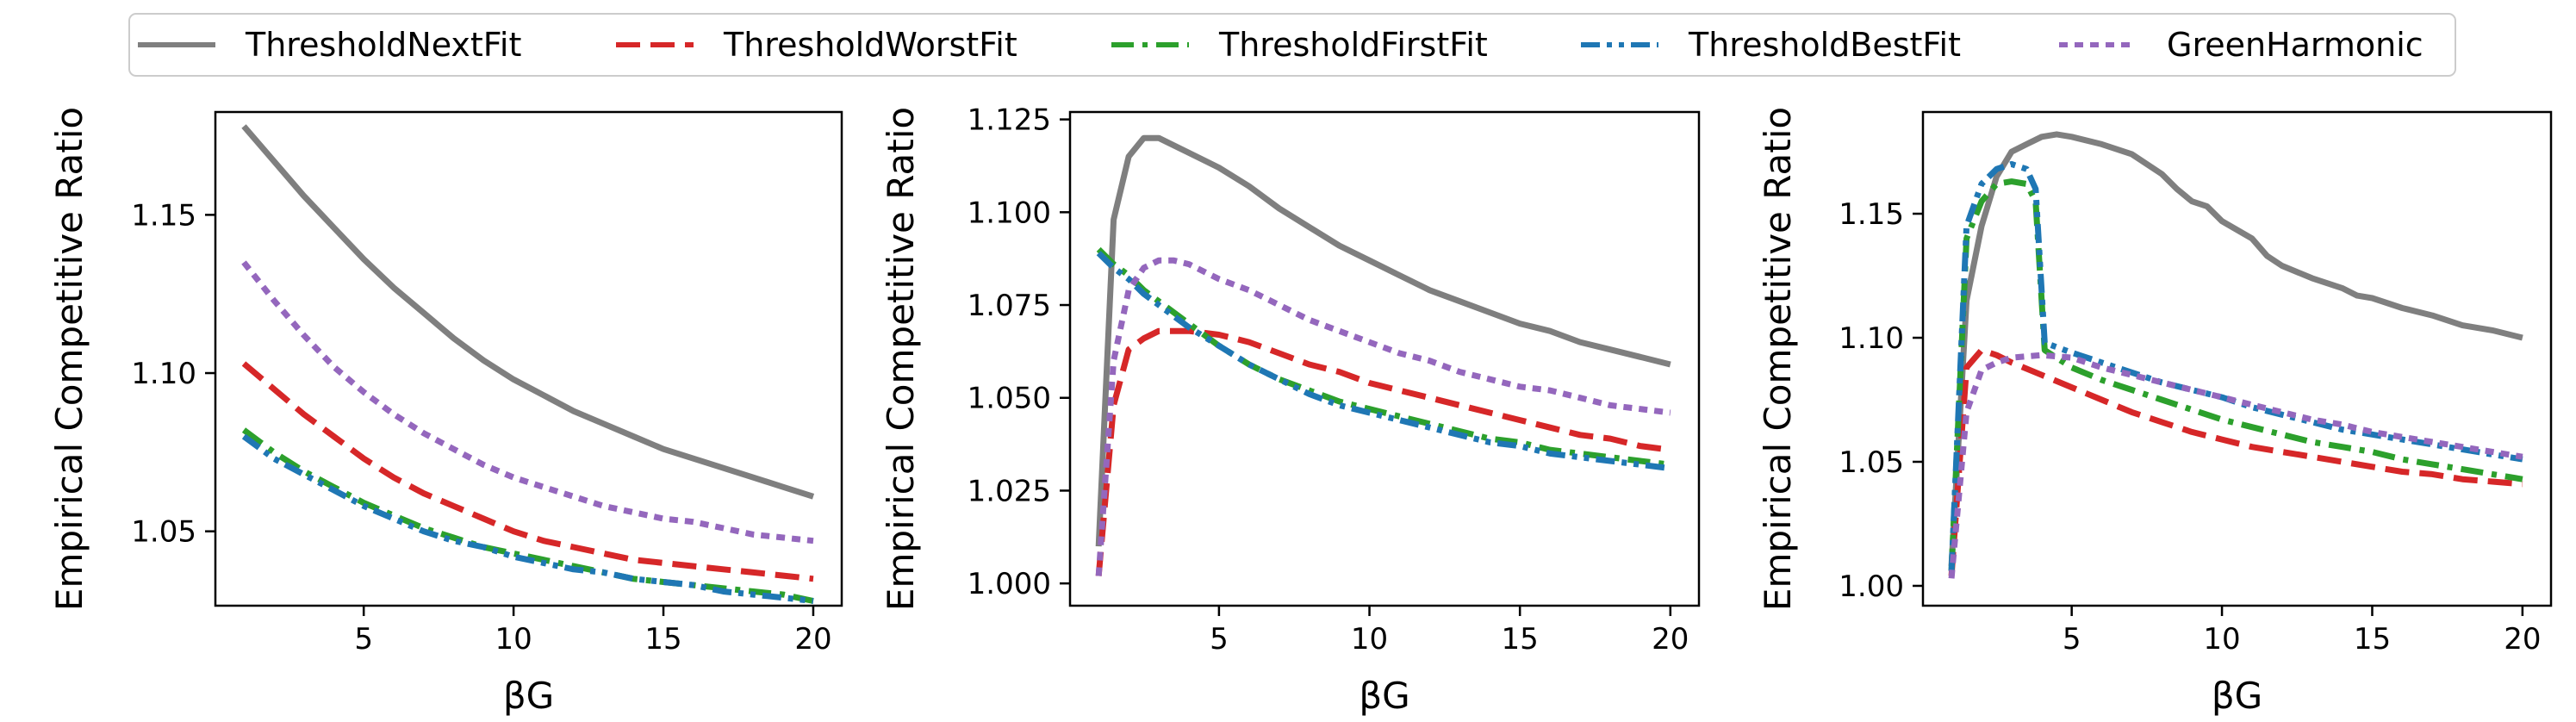 This screenshot has height=722, width=2576. Describe the element at coordinates (1010, 584) in the screenshot. I see `y-tick-label: 1.000` at that location.